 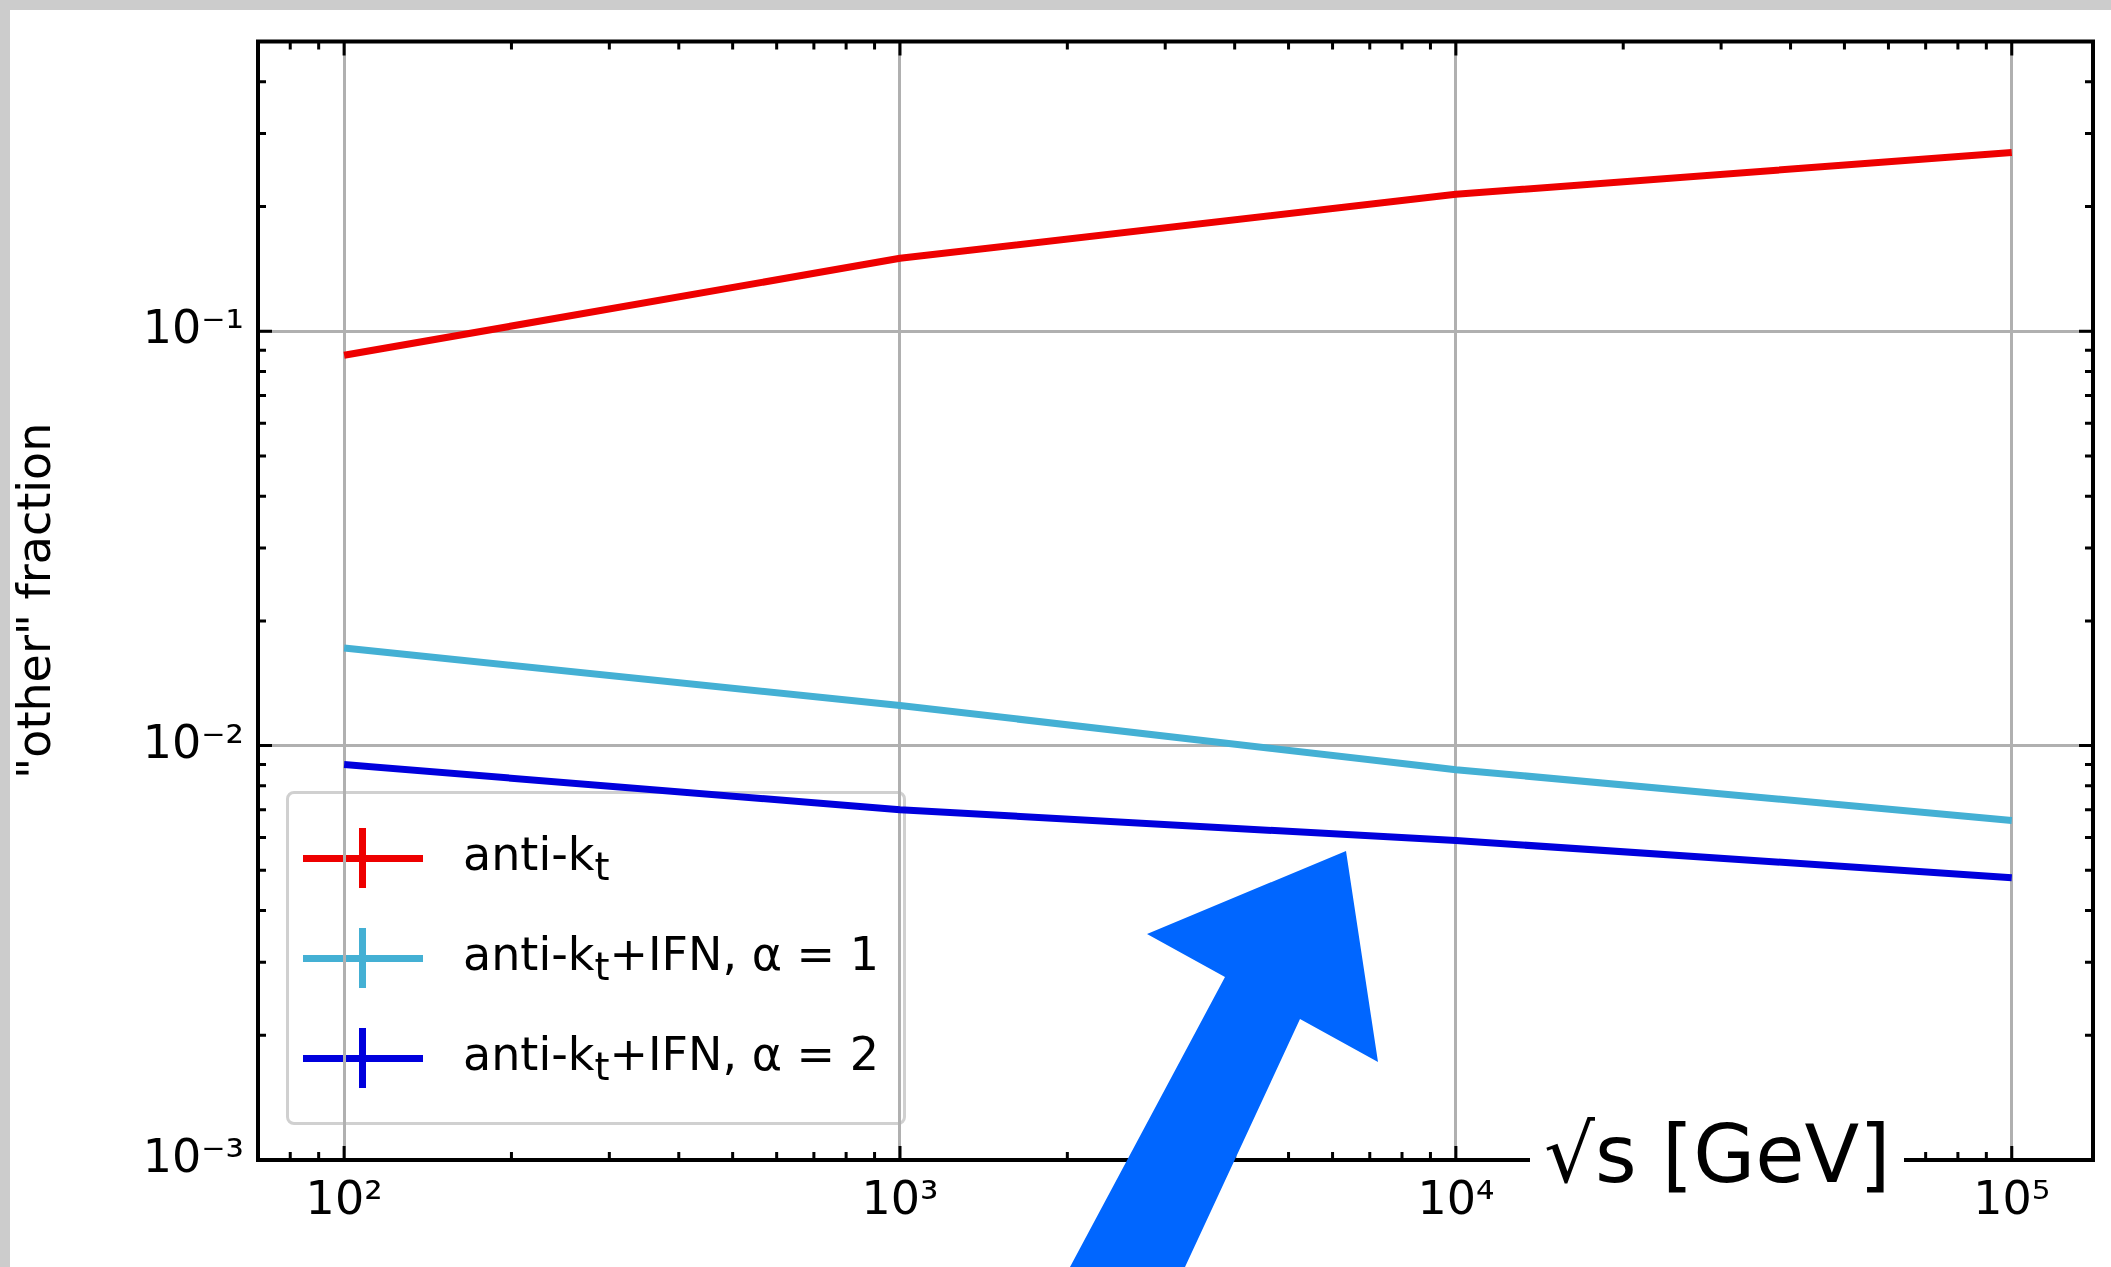 I want to click on x-tick-label: 10³, so click(x=900, y=1197).